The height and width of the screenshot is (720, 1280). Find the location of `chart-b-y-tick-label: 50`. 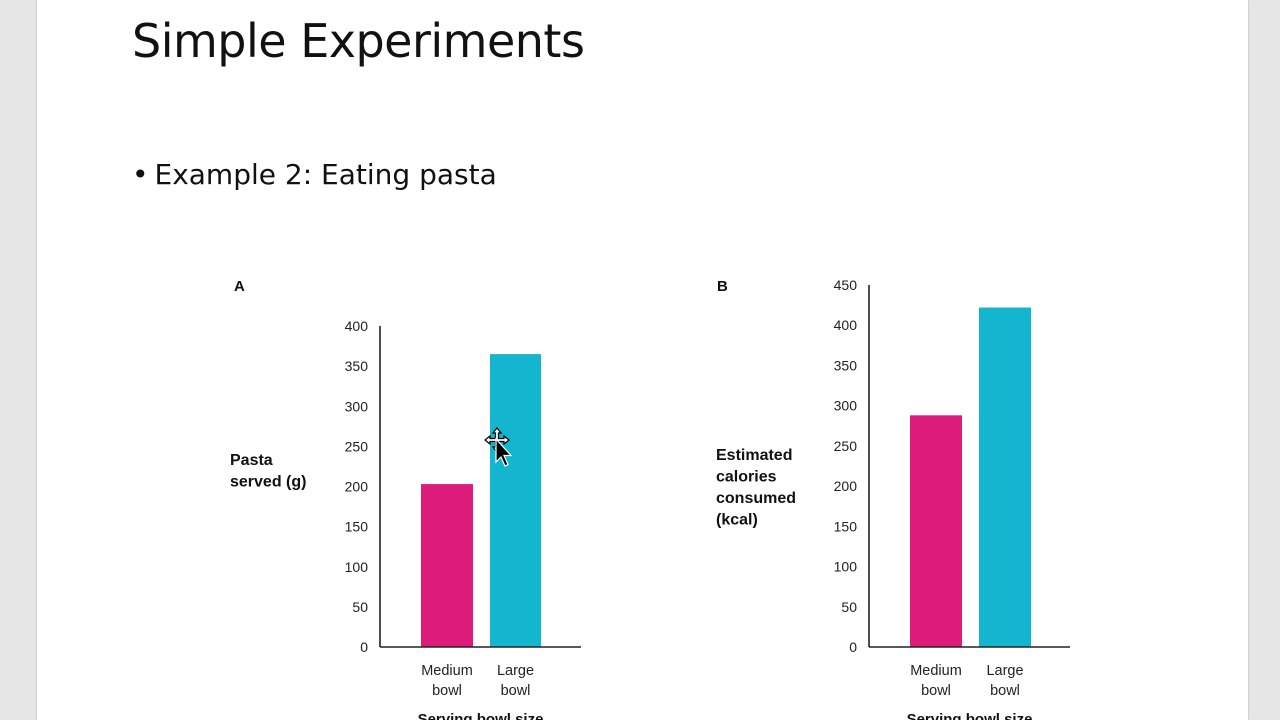

chart-b-y-tick-label: 50 is located at coordinates (849, 607).